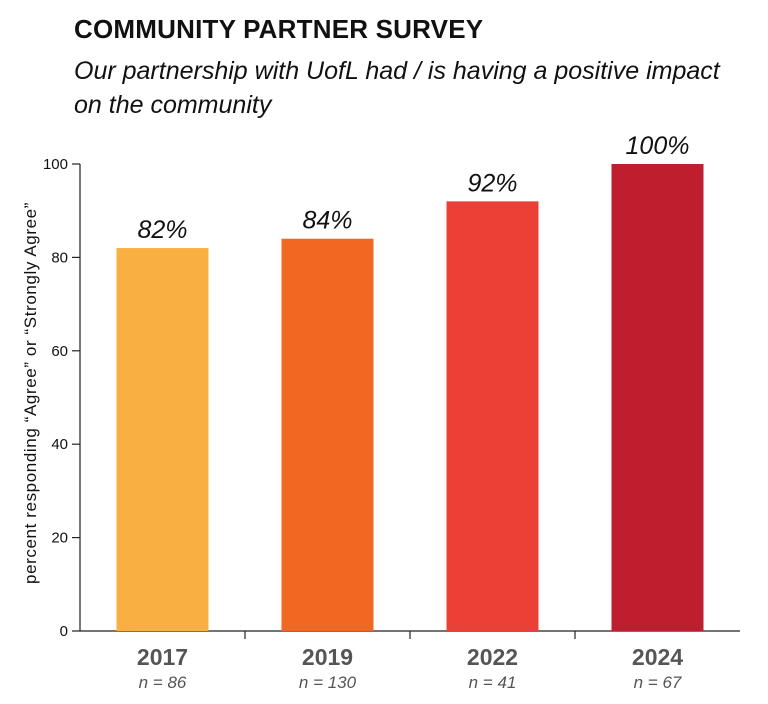 This screenshot has height=704, width=768. I want to click on x-tick-label-2017: 2017, so click(162, 657).